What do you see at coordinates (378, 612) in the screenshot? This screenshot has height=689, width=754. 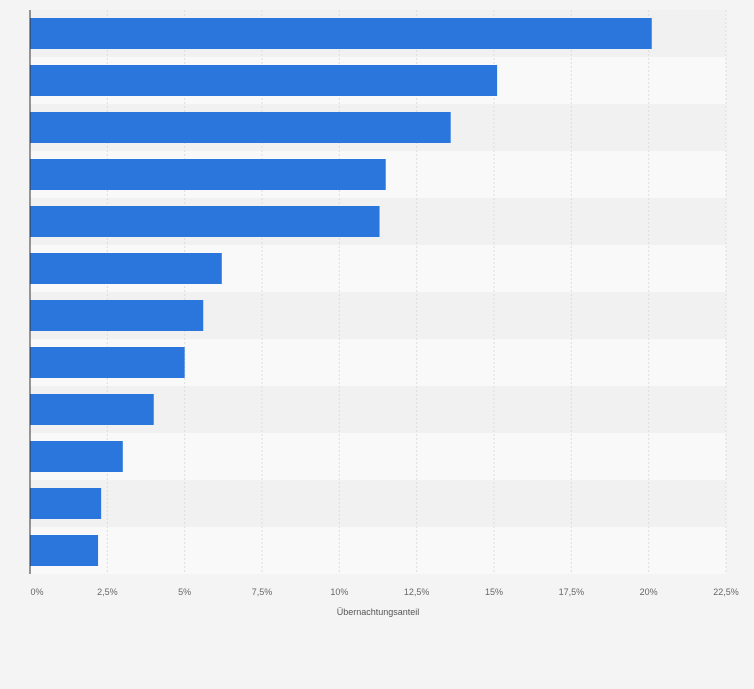 I see `x-axis-title: Übernachtungsanteil` at bounding box center [378, 612].